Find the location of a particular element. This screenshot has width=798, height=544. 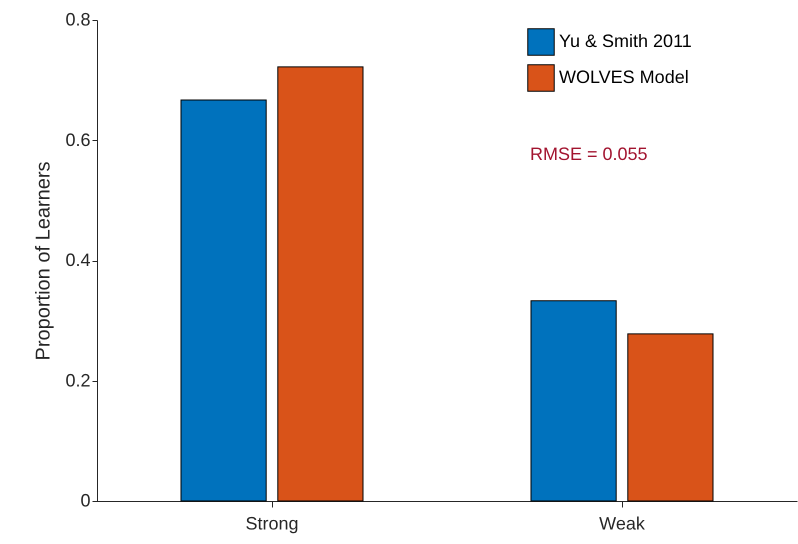

y-tick-label: 0 is located at coordinates (85, 500).